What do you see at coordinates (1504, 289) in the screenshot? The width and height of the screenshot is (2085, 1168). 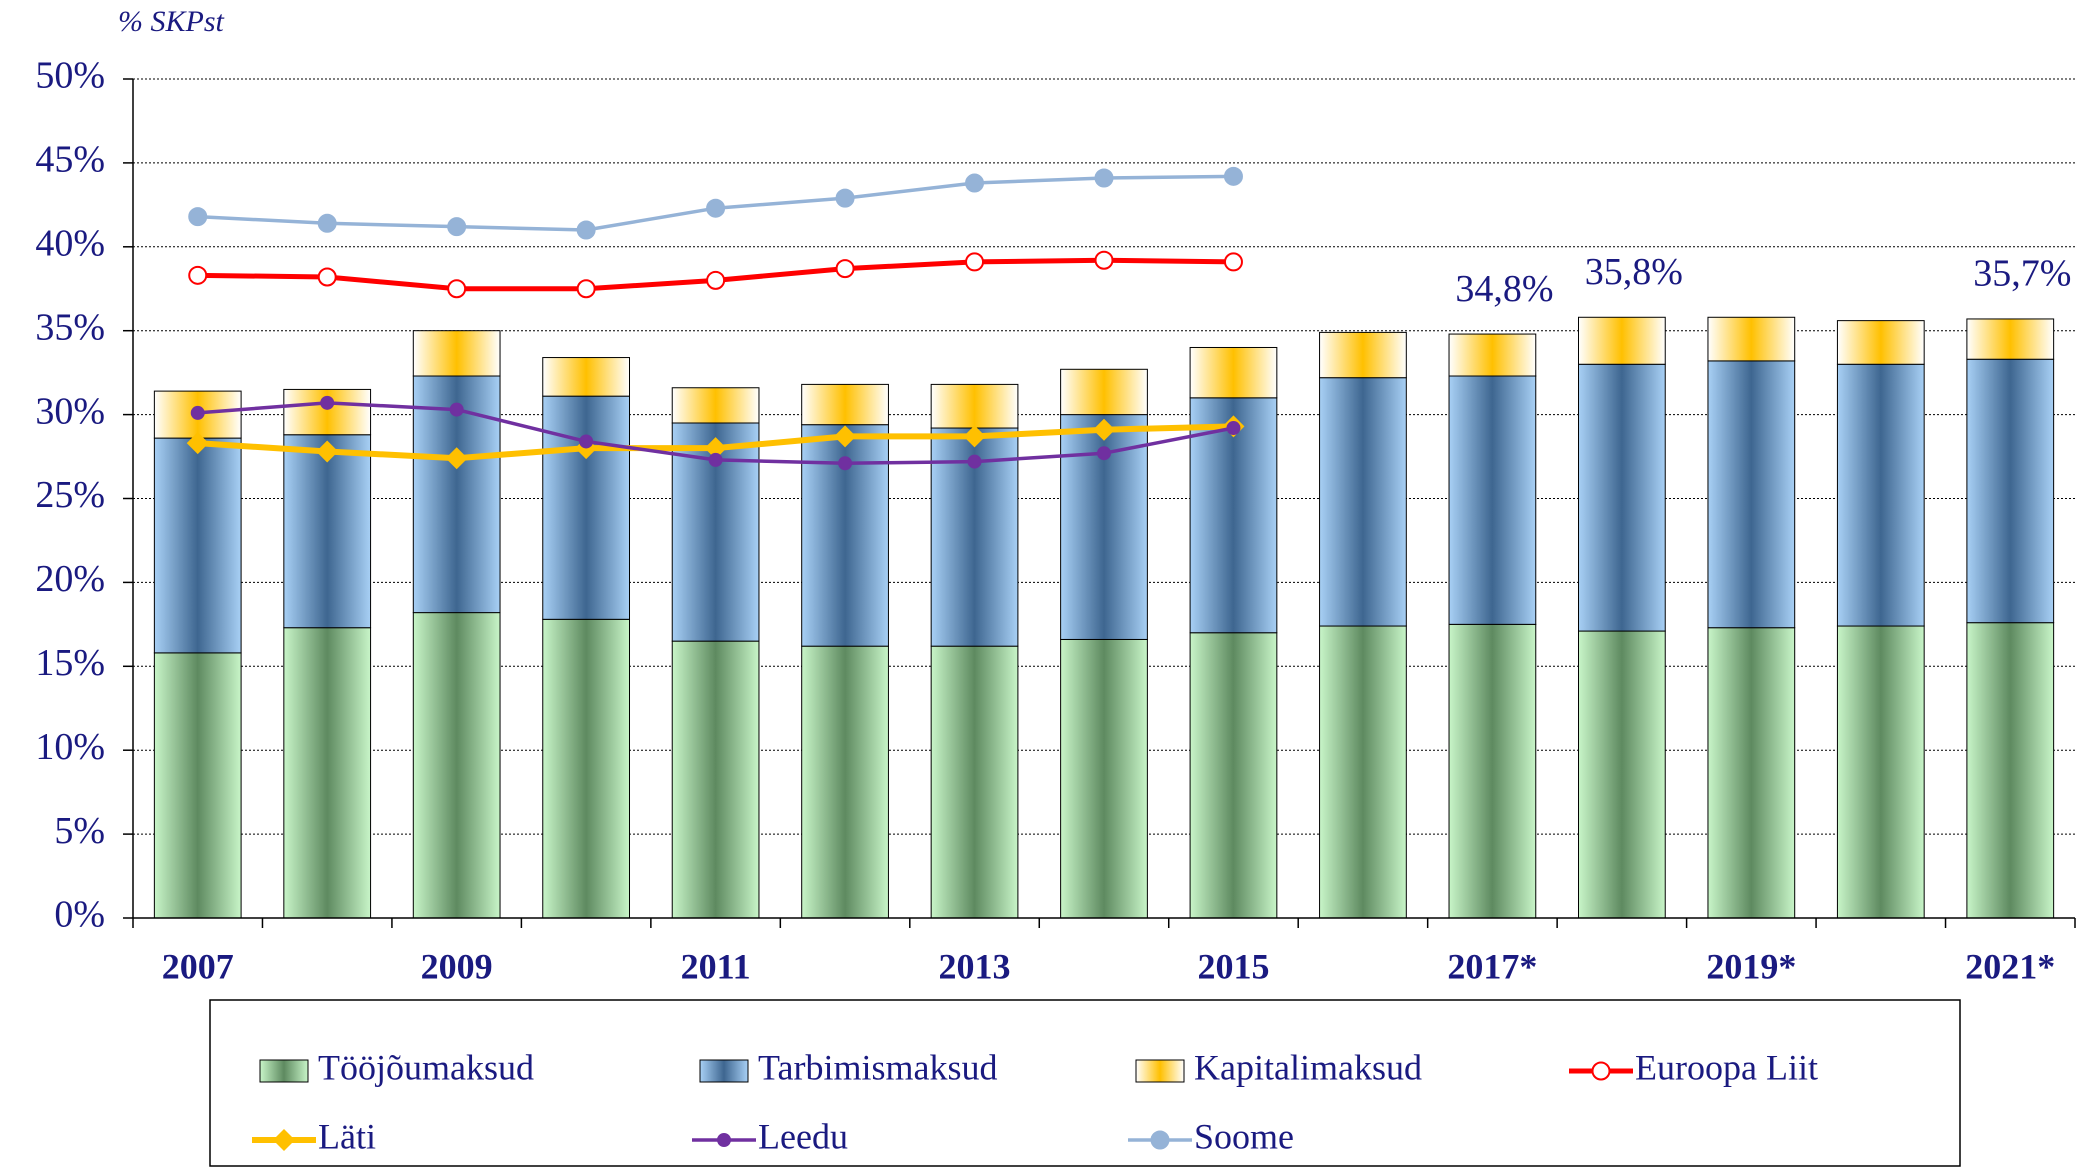 I see `total-label: 34,8%` at bounding box center [1504, 289].